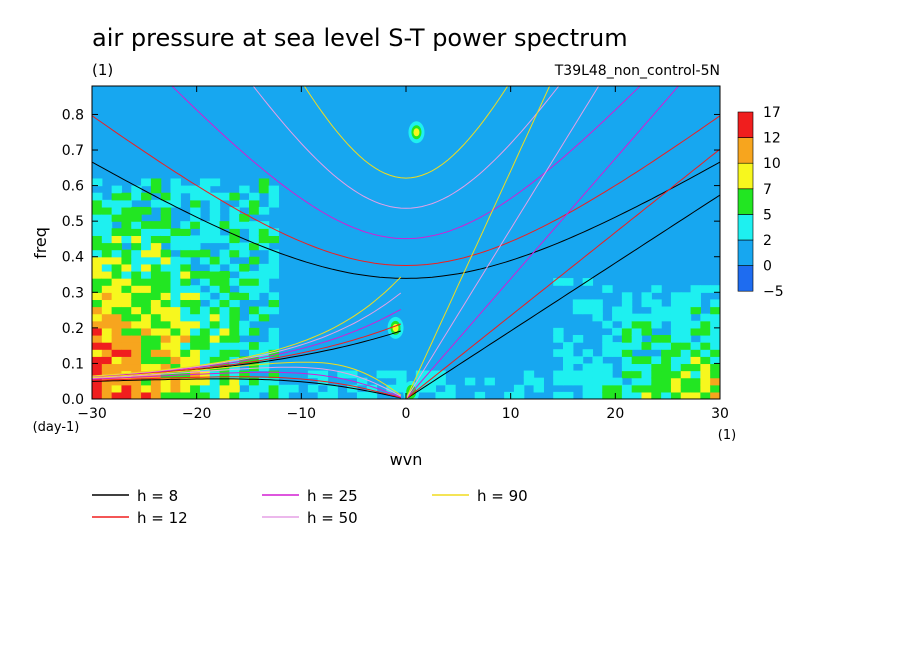 This screenshot has height=654, width=904. What do you see at coordinates (502, 496) in the screenshot?
I see `legend-label: h = 90` at bounding box center [502, 496].